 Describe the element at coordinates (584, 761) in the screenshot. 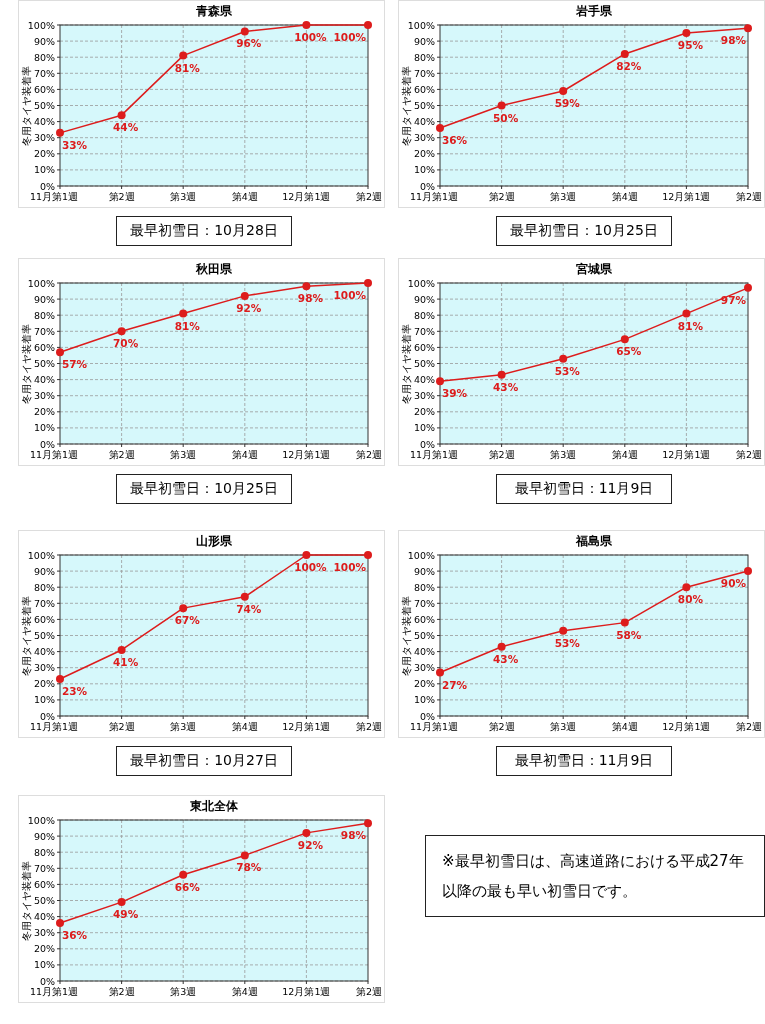

I see `text: 最早初雪日：11月9日` at that location.